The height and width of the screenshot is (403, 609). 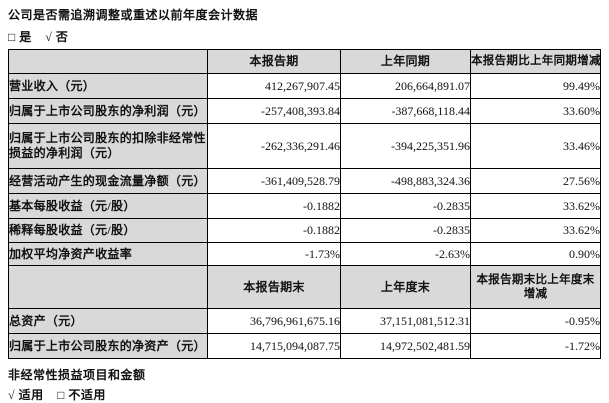 I want to click on prior-period-value: -387,668,118.44, so click(x=405, y=111).